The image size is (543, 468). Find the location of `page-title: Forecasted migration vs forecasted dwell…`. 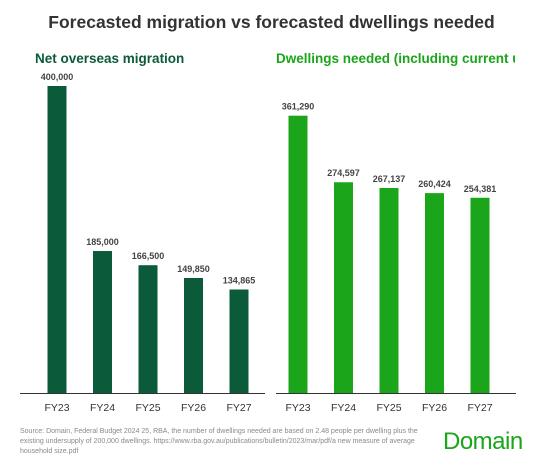

page-title: Forecasted migration vs forecasted dwell… is located at coordinates (271, 22).